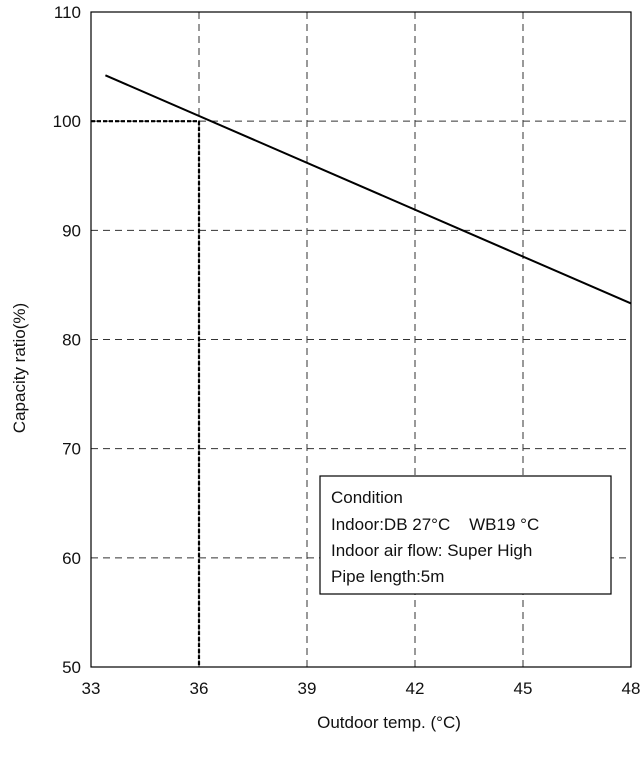 The image size is (642, 769). I want to click on y-tick-label-90: 90, so click(71, 230).